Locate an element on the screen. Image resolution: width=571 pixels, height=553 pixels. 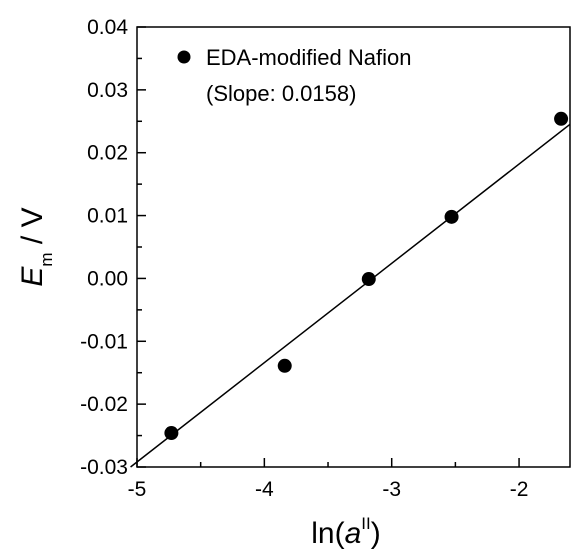
x-axis-ticks: -5 -4 -3 -2 is located at coordinates (328, 479).